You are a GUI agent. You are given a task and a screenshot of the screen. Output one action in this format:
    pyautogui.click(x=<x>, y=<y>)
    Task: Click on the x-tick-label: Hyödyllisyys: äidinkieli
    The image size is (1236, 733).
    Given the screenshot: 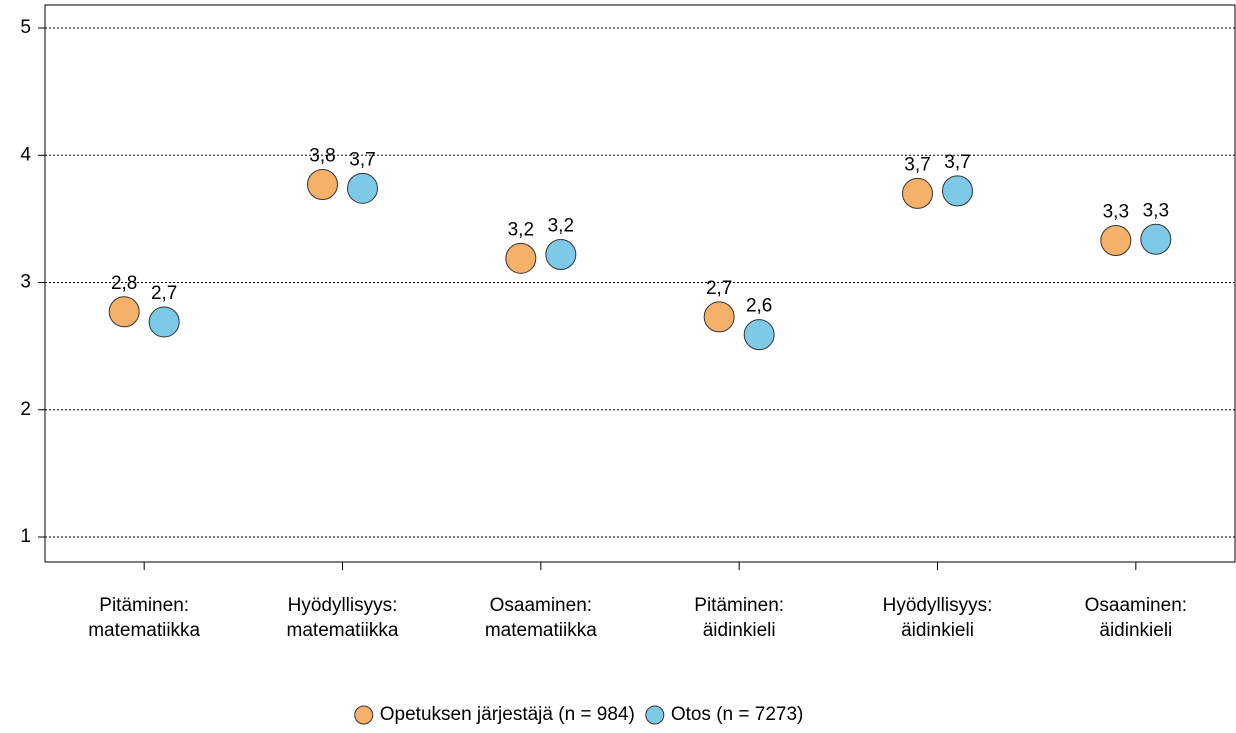 What is the action you would take?
    pyautogui.click(x=938, y=618)
    